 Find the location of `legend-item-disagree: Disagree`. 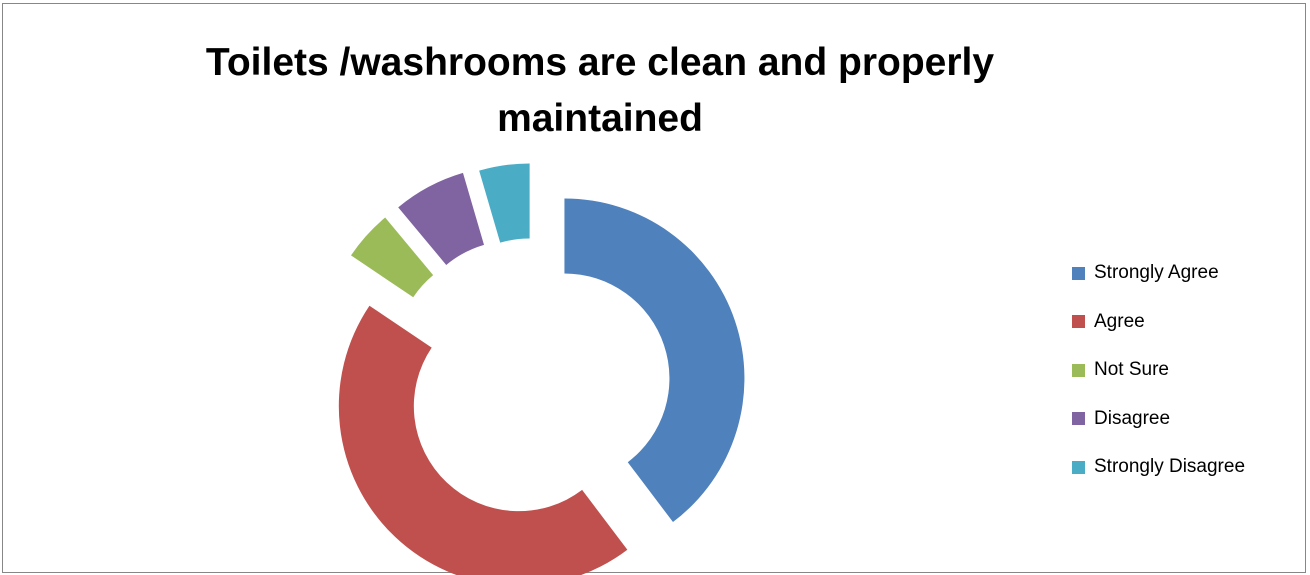

legend-item-disagree: Disagree is located at coordinates (1187, 419).